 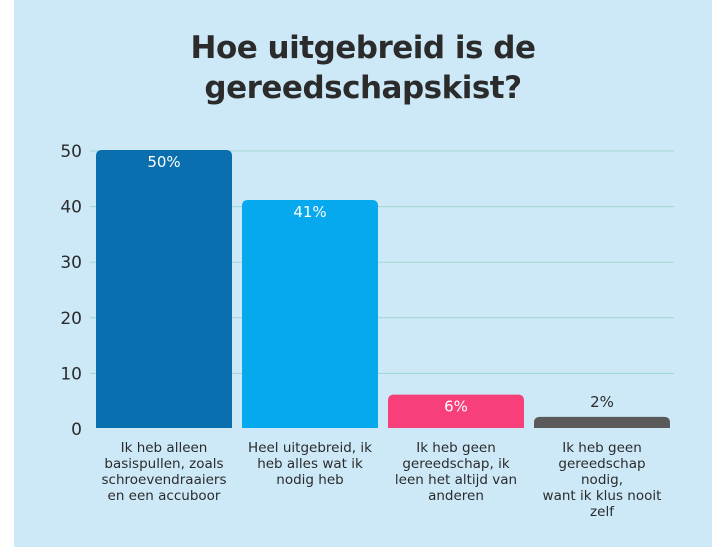 I want to click on x-category-label-line: want ik klus nooit, so click(x=602, y=496).